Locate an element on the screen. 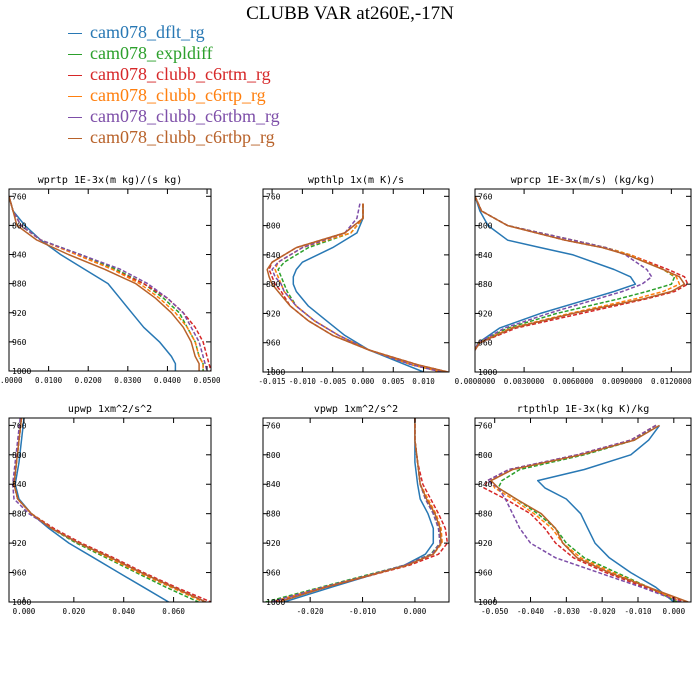 The height and width of the screenshot is (700, 700). x-tick-label: -0.010 is located at coordinates (363, 611).